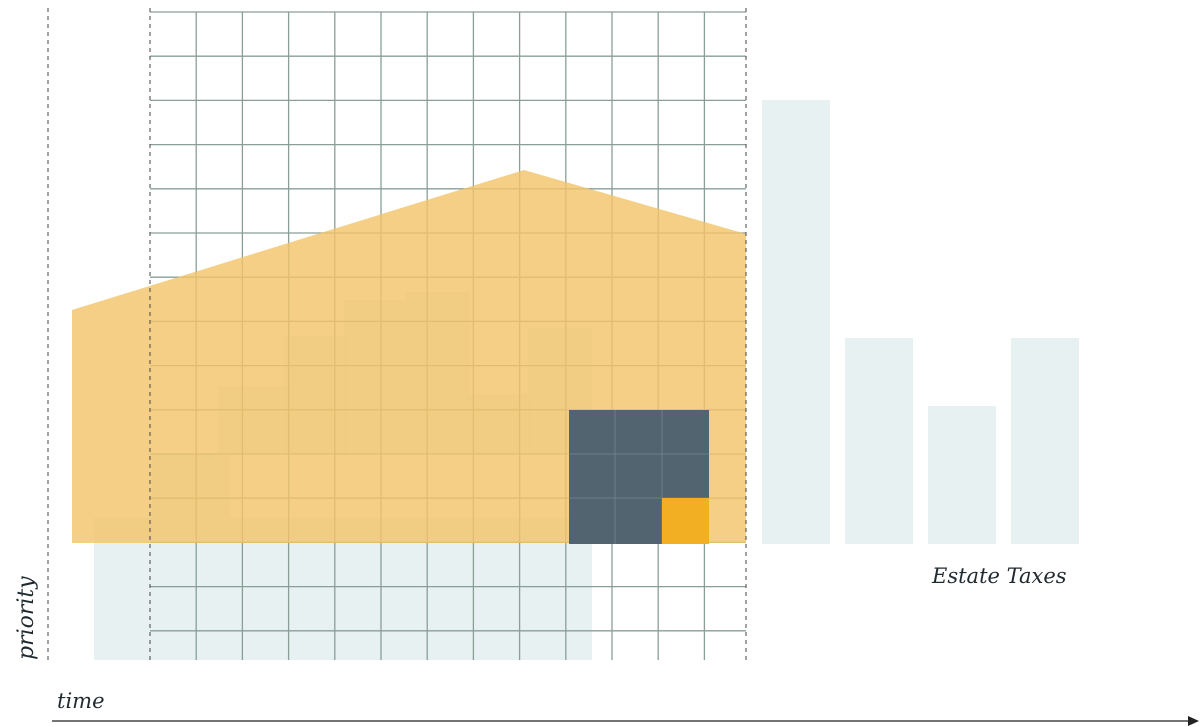  What do you see at coordinates (999, 576) in the screenshot?
I see `estate-taxes-label: Estate Taxes` at bounding box center [999, 576].